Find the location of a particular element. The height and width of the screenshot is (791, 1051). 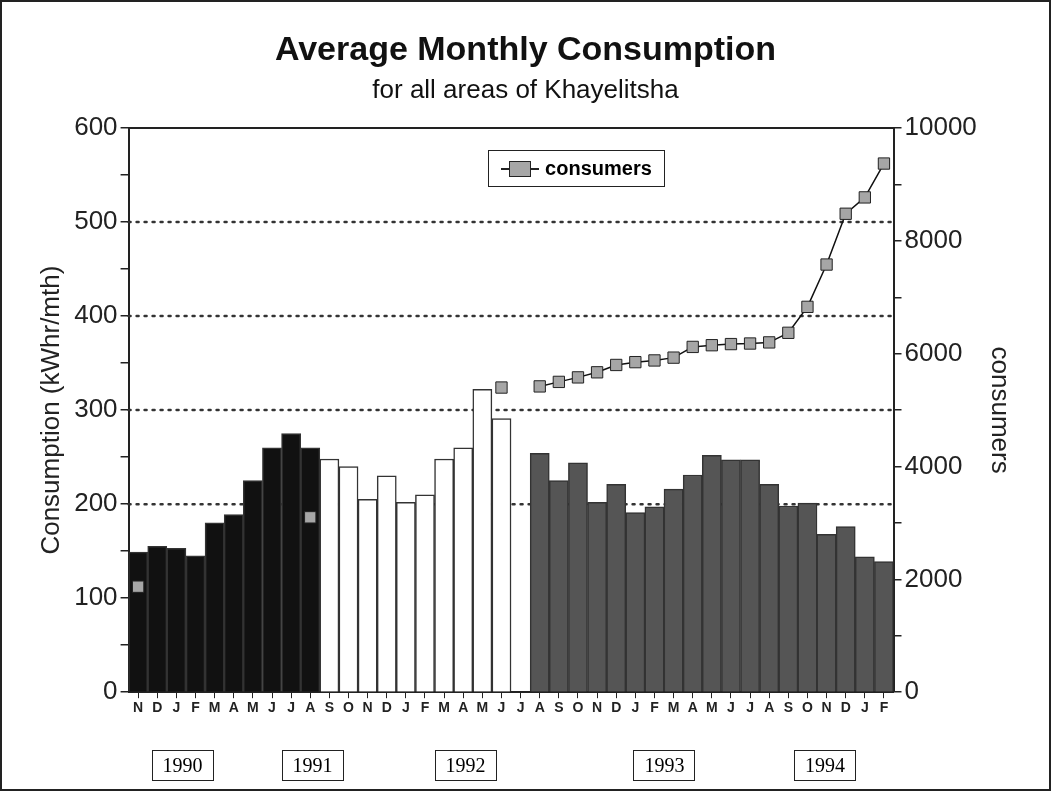

y-tick-label: 600 is located at coordinates (96, 126).